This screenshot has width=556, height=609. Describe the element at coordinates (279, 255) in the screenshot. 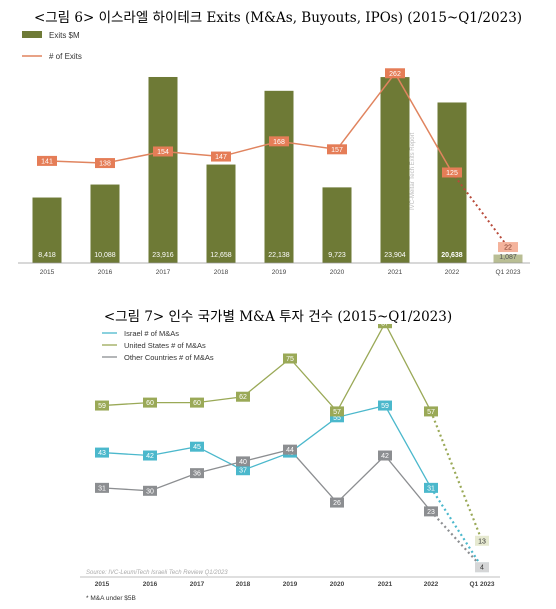

I see `bar-value-label: 22,138` at that location.